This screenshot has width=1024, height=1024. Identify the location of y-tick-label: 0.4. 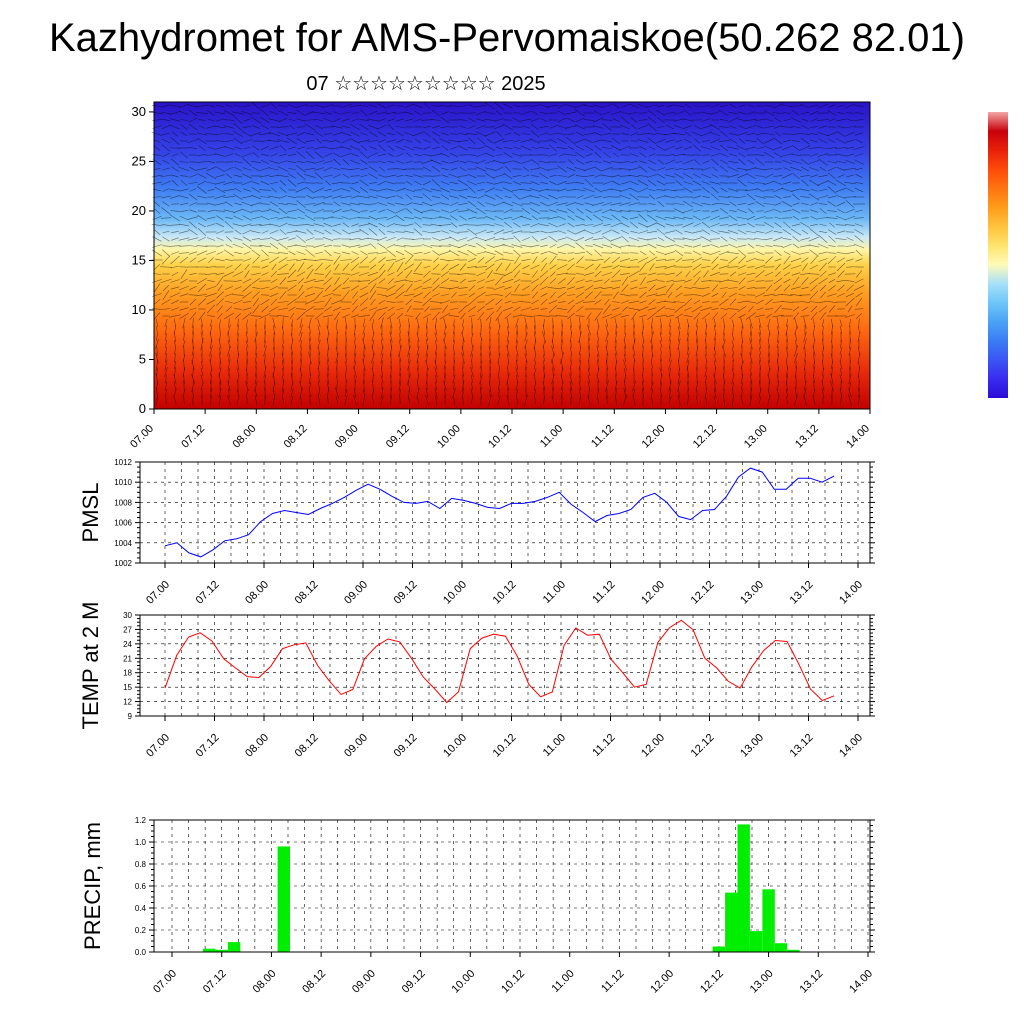
(141, 908).